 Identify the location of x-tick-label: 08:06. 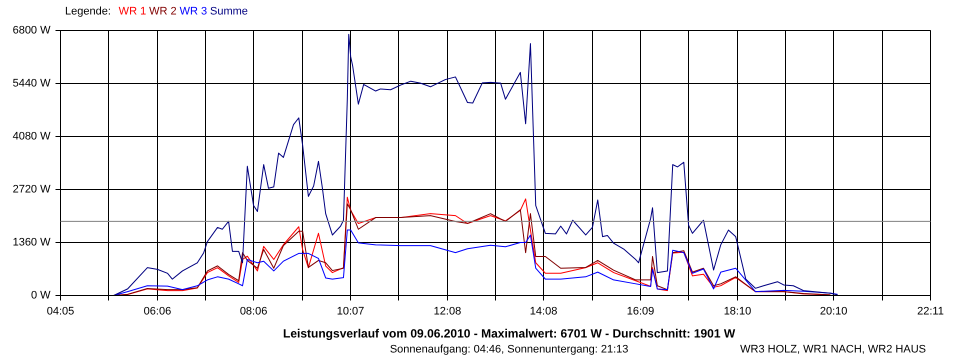
(254, 312).